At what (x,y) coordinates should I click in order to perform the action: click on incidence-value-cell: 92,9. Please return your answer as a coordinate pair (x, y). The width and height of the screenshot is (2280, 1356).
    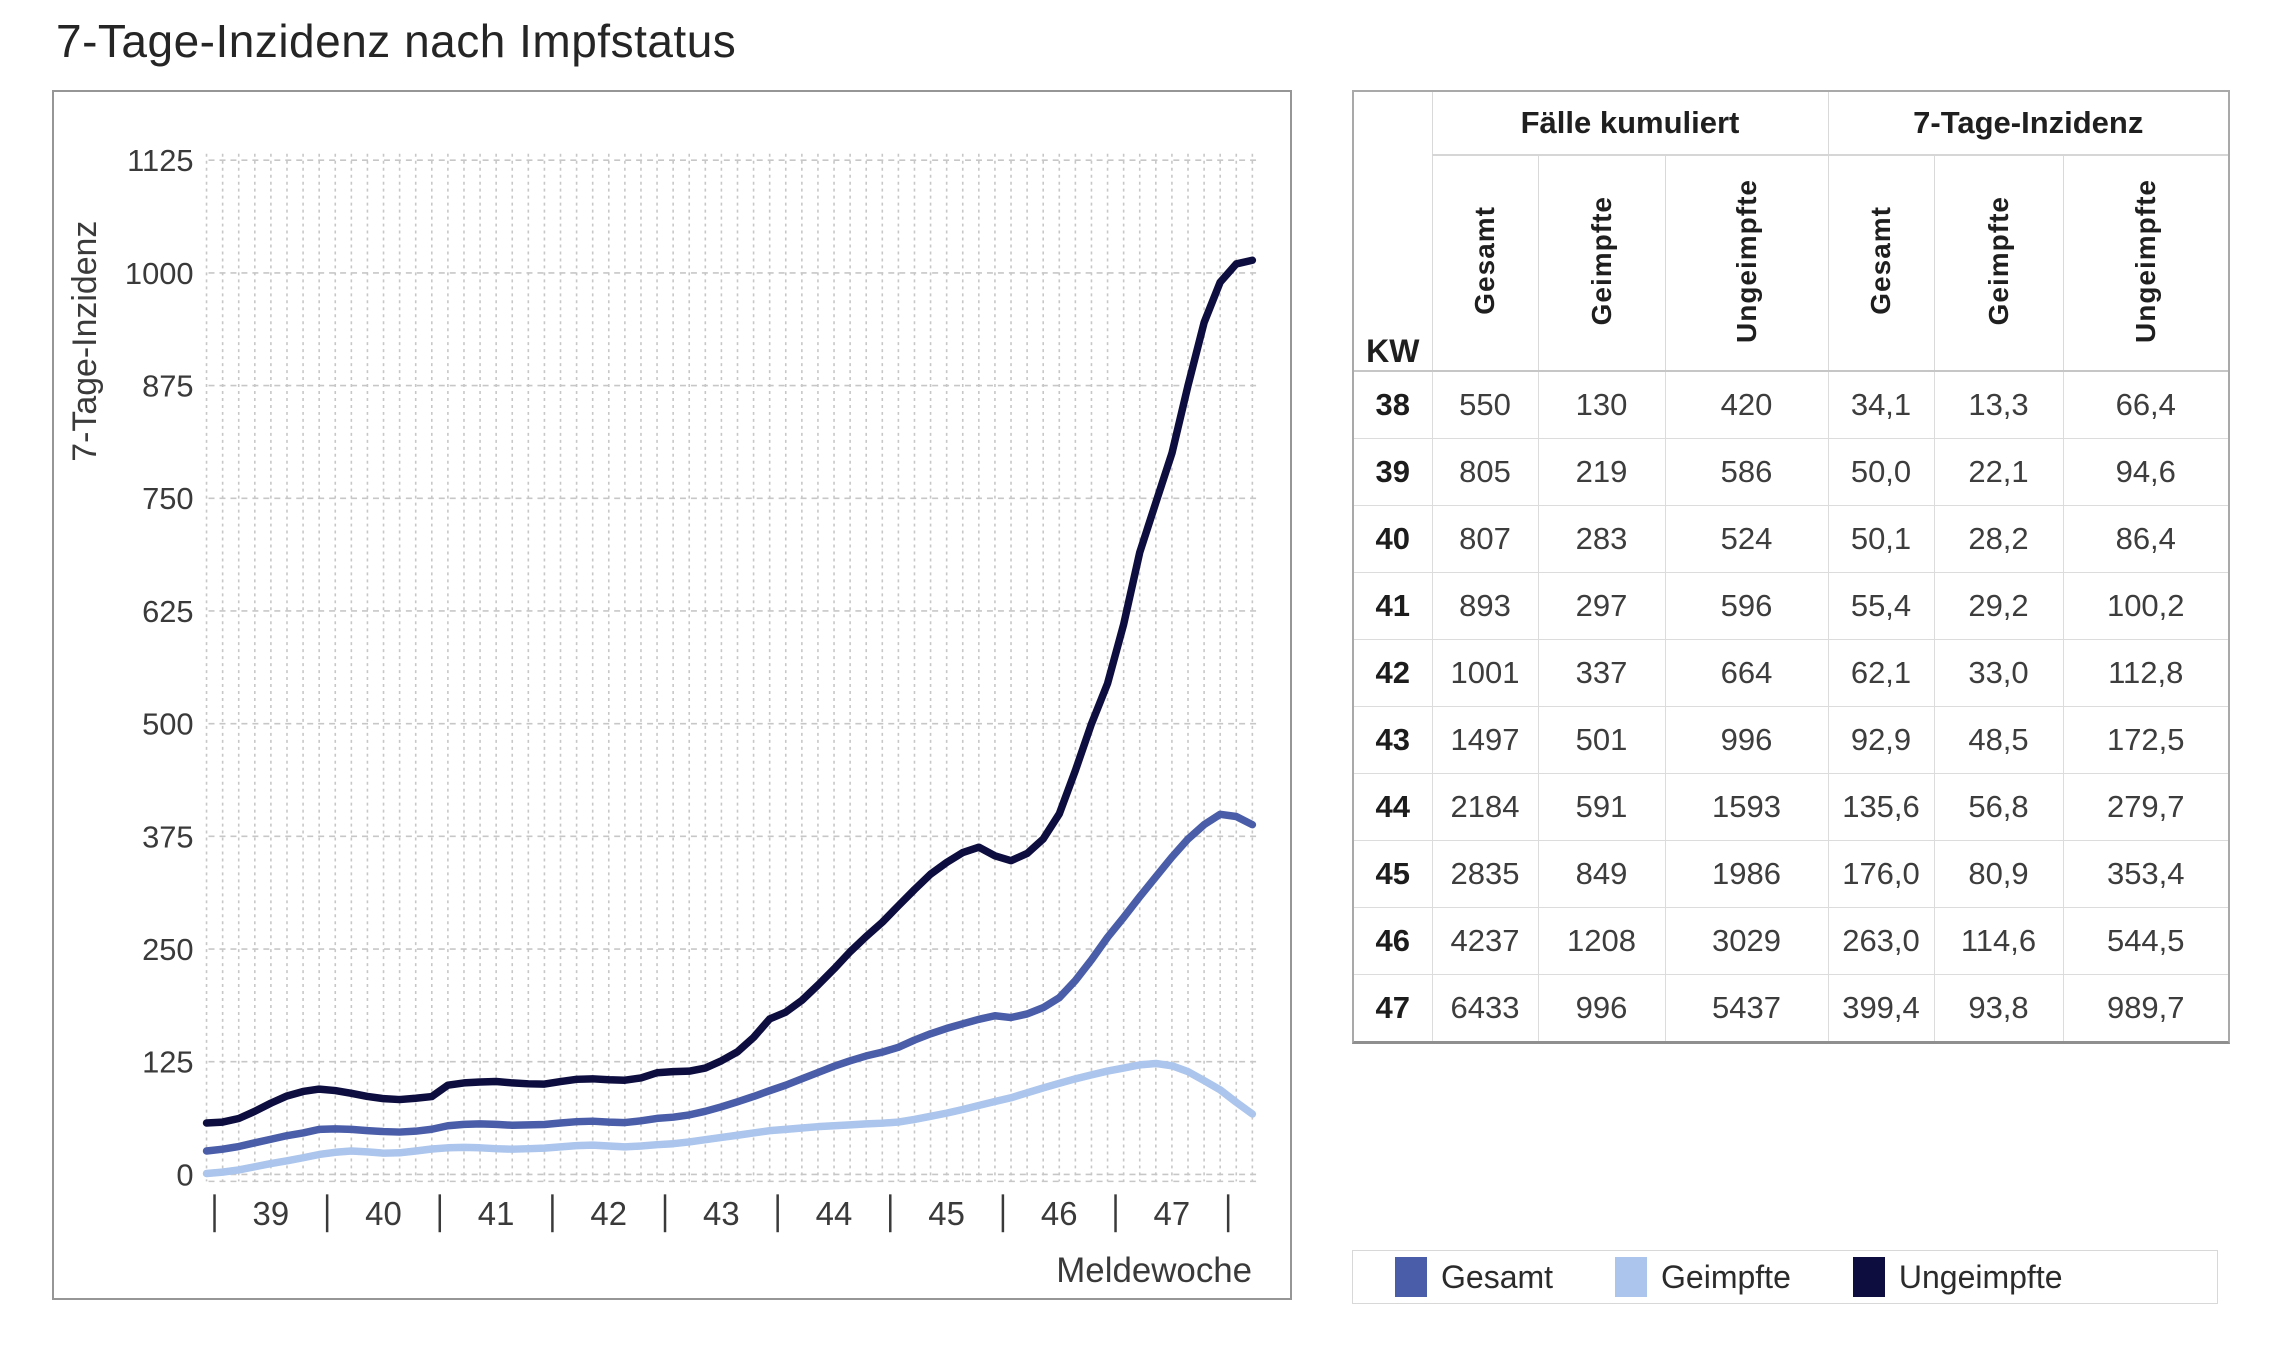
    Looking at the image, I should click on (1880, 739).